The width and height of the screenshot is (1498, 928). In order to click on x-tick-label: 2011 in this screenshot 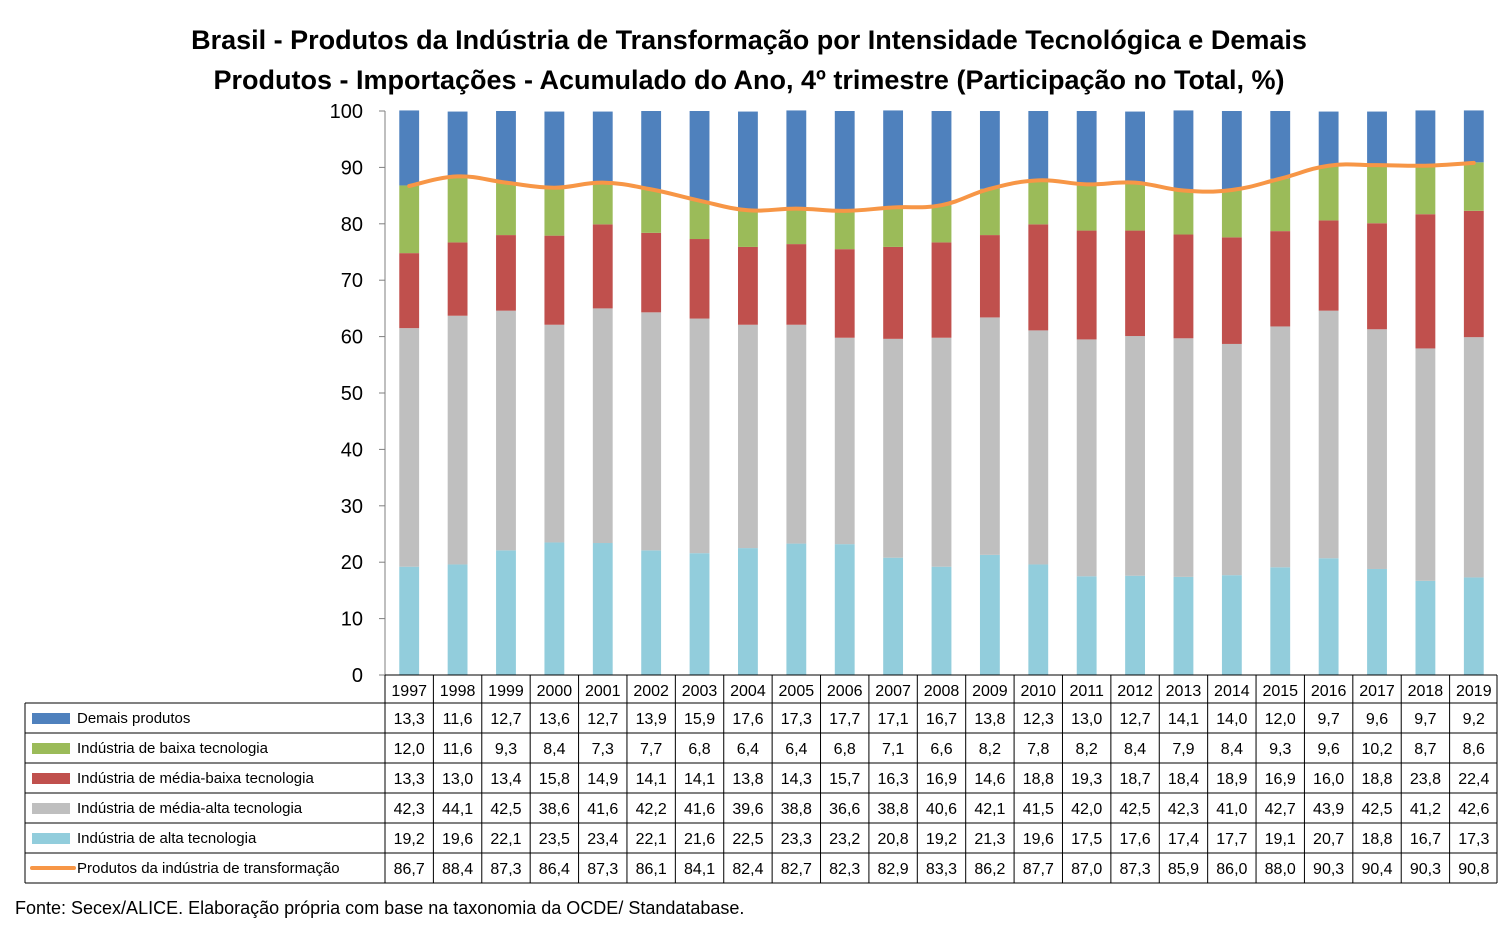, I will do `click(1086, 691)`.